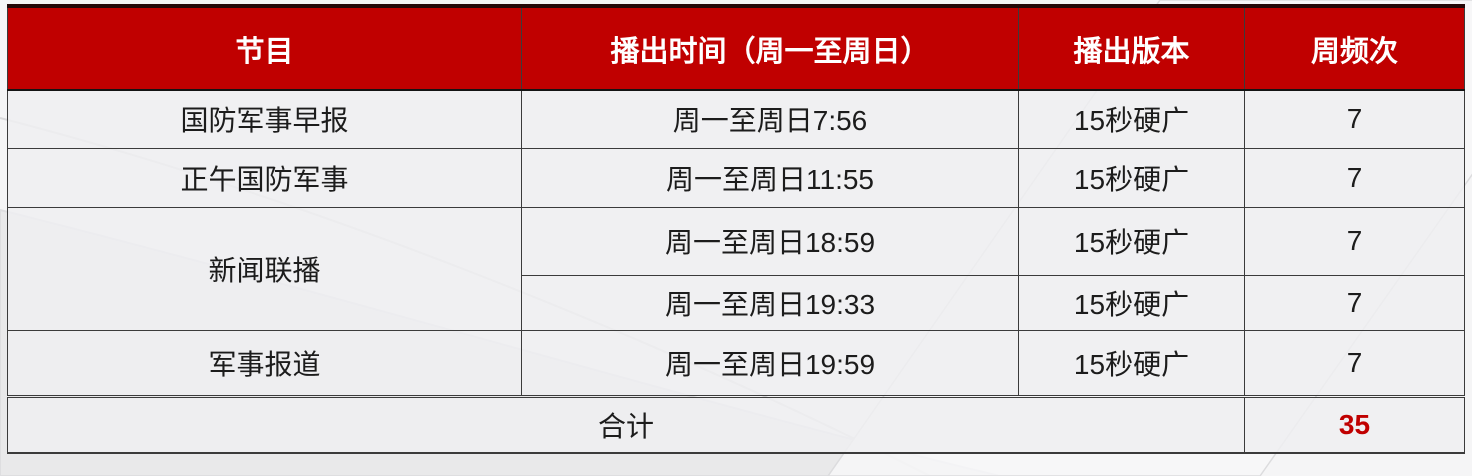 This screenshot has height=476, width=1472. Describe the element at coordinates (264, 119) in the screenshot. I see `cell-program: 国防军事早报` at that location.